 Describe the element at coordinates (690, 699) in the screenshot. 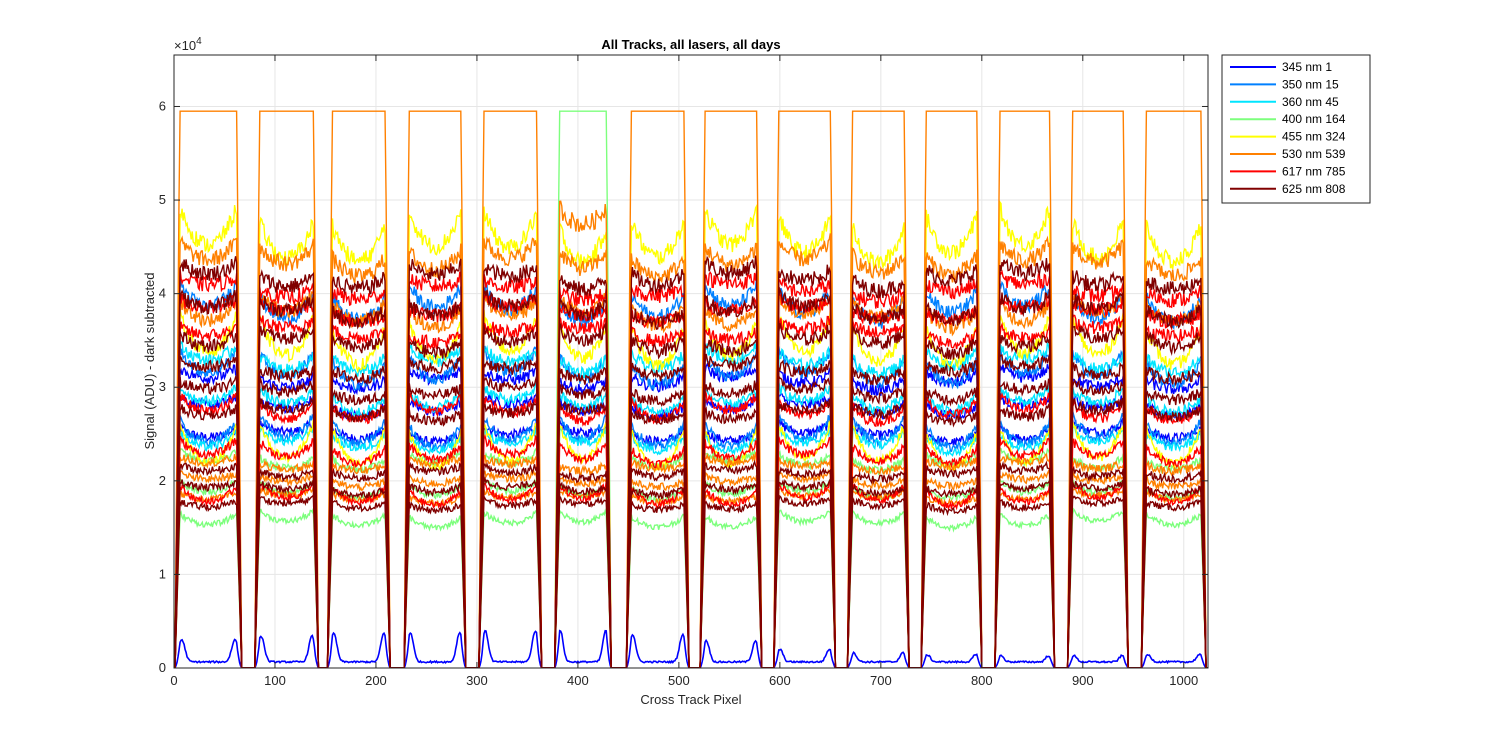

I see `x-axis-label: Cross Track Pixel` at that location.